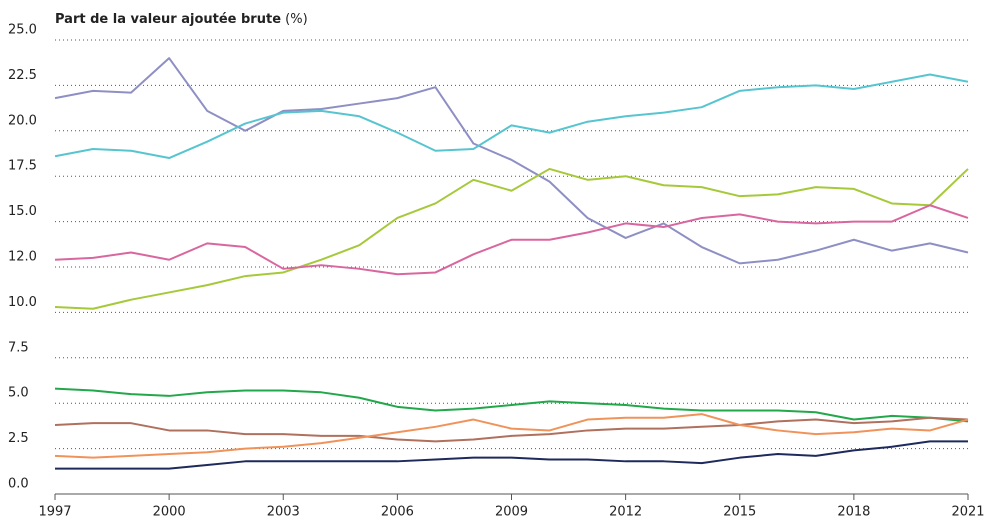 Image resolution: width=986 pixels, height=525 pixels. What do you see at coordinates (22, 75) in the screenshot?
I see `y-tick-label: 22.5` at bounding box center [22, 75].